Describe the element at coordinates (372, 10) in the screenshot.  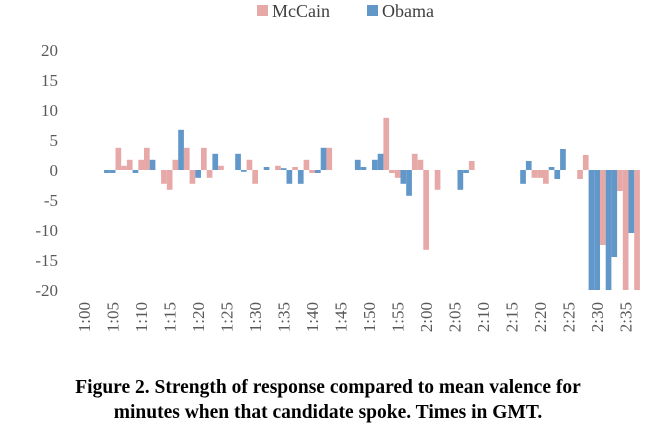
I see `legend-swatch-obama` at that location.